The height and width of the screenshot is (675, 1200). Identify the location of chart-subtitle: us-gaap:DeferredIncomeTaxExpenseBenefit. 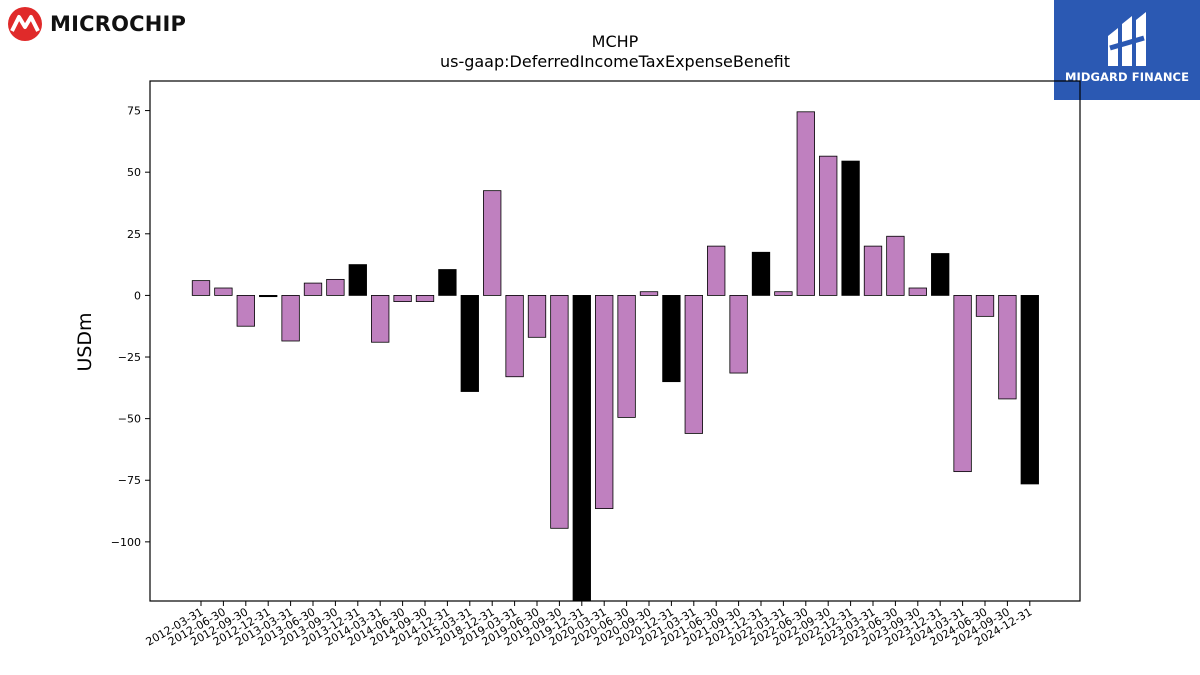
(615, 61).